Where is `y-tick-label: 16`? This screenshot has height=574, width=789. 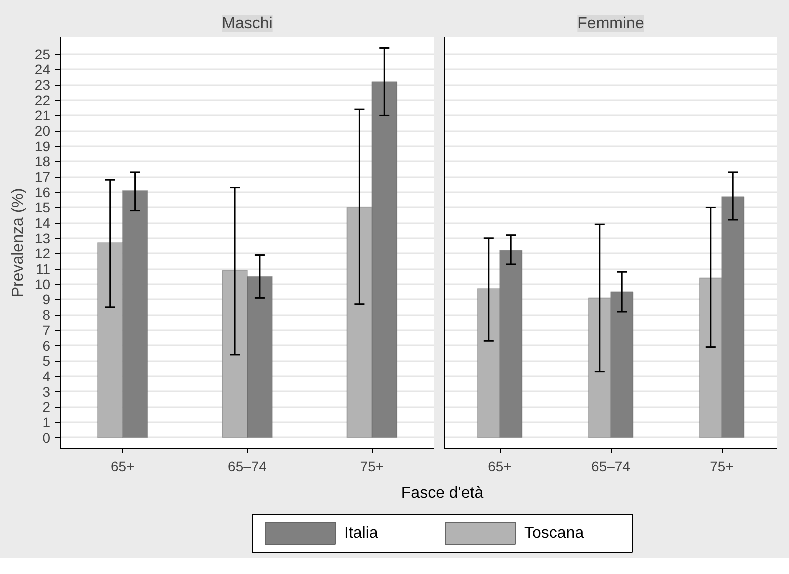
y-tick-label: 16 is located at coordinates (42, 192).